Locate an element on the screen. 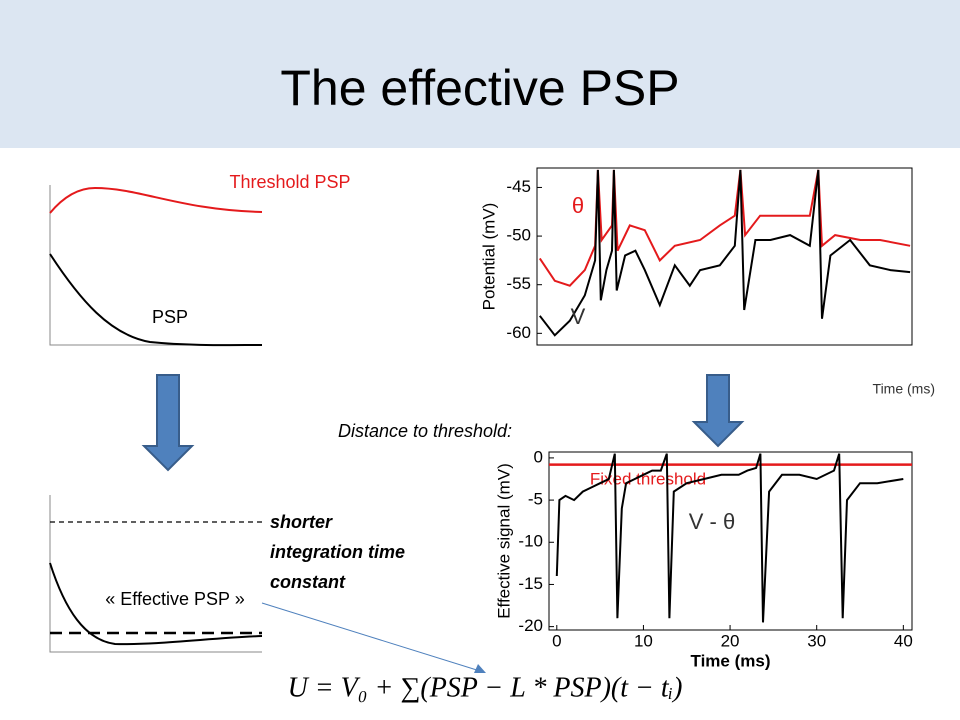 This screenshot has height=720, width=960. x-tick-label: 0 is located at coordinates (556, 640).